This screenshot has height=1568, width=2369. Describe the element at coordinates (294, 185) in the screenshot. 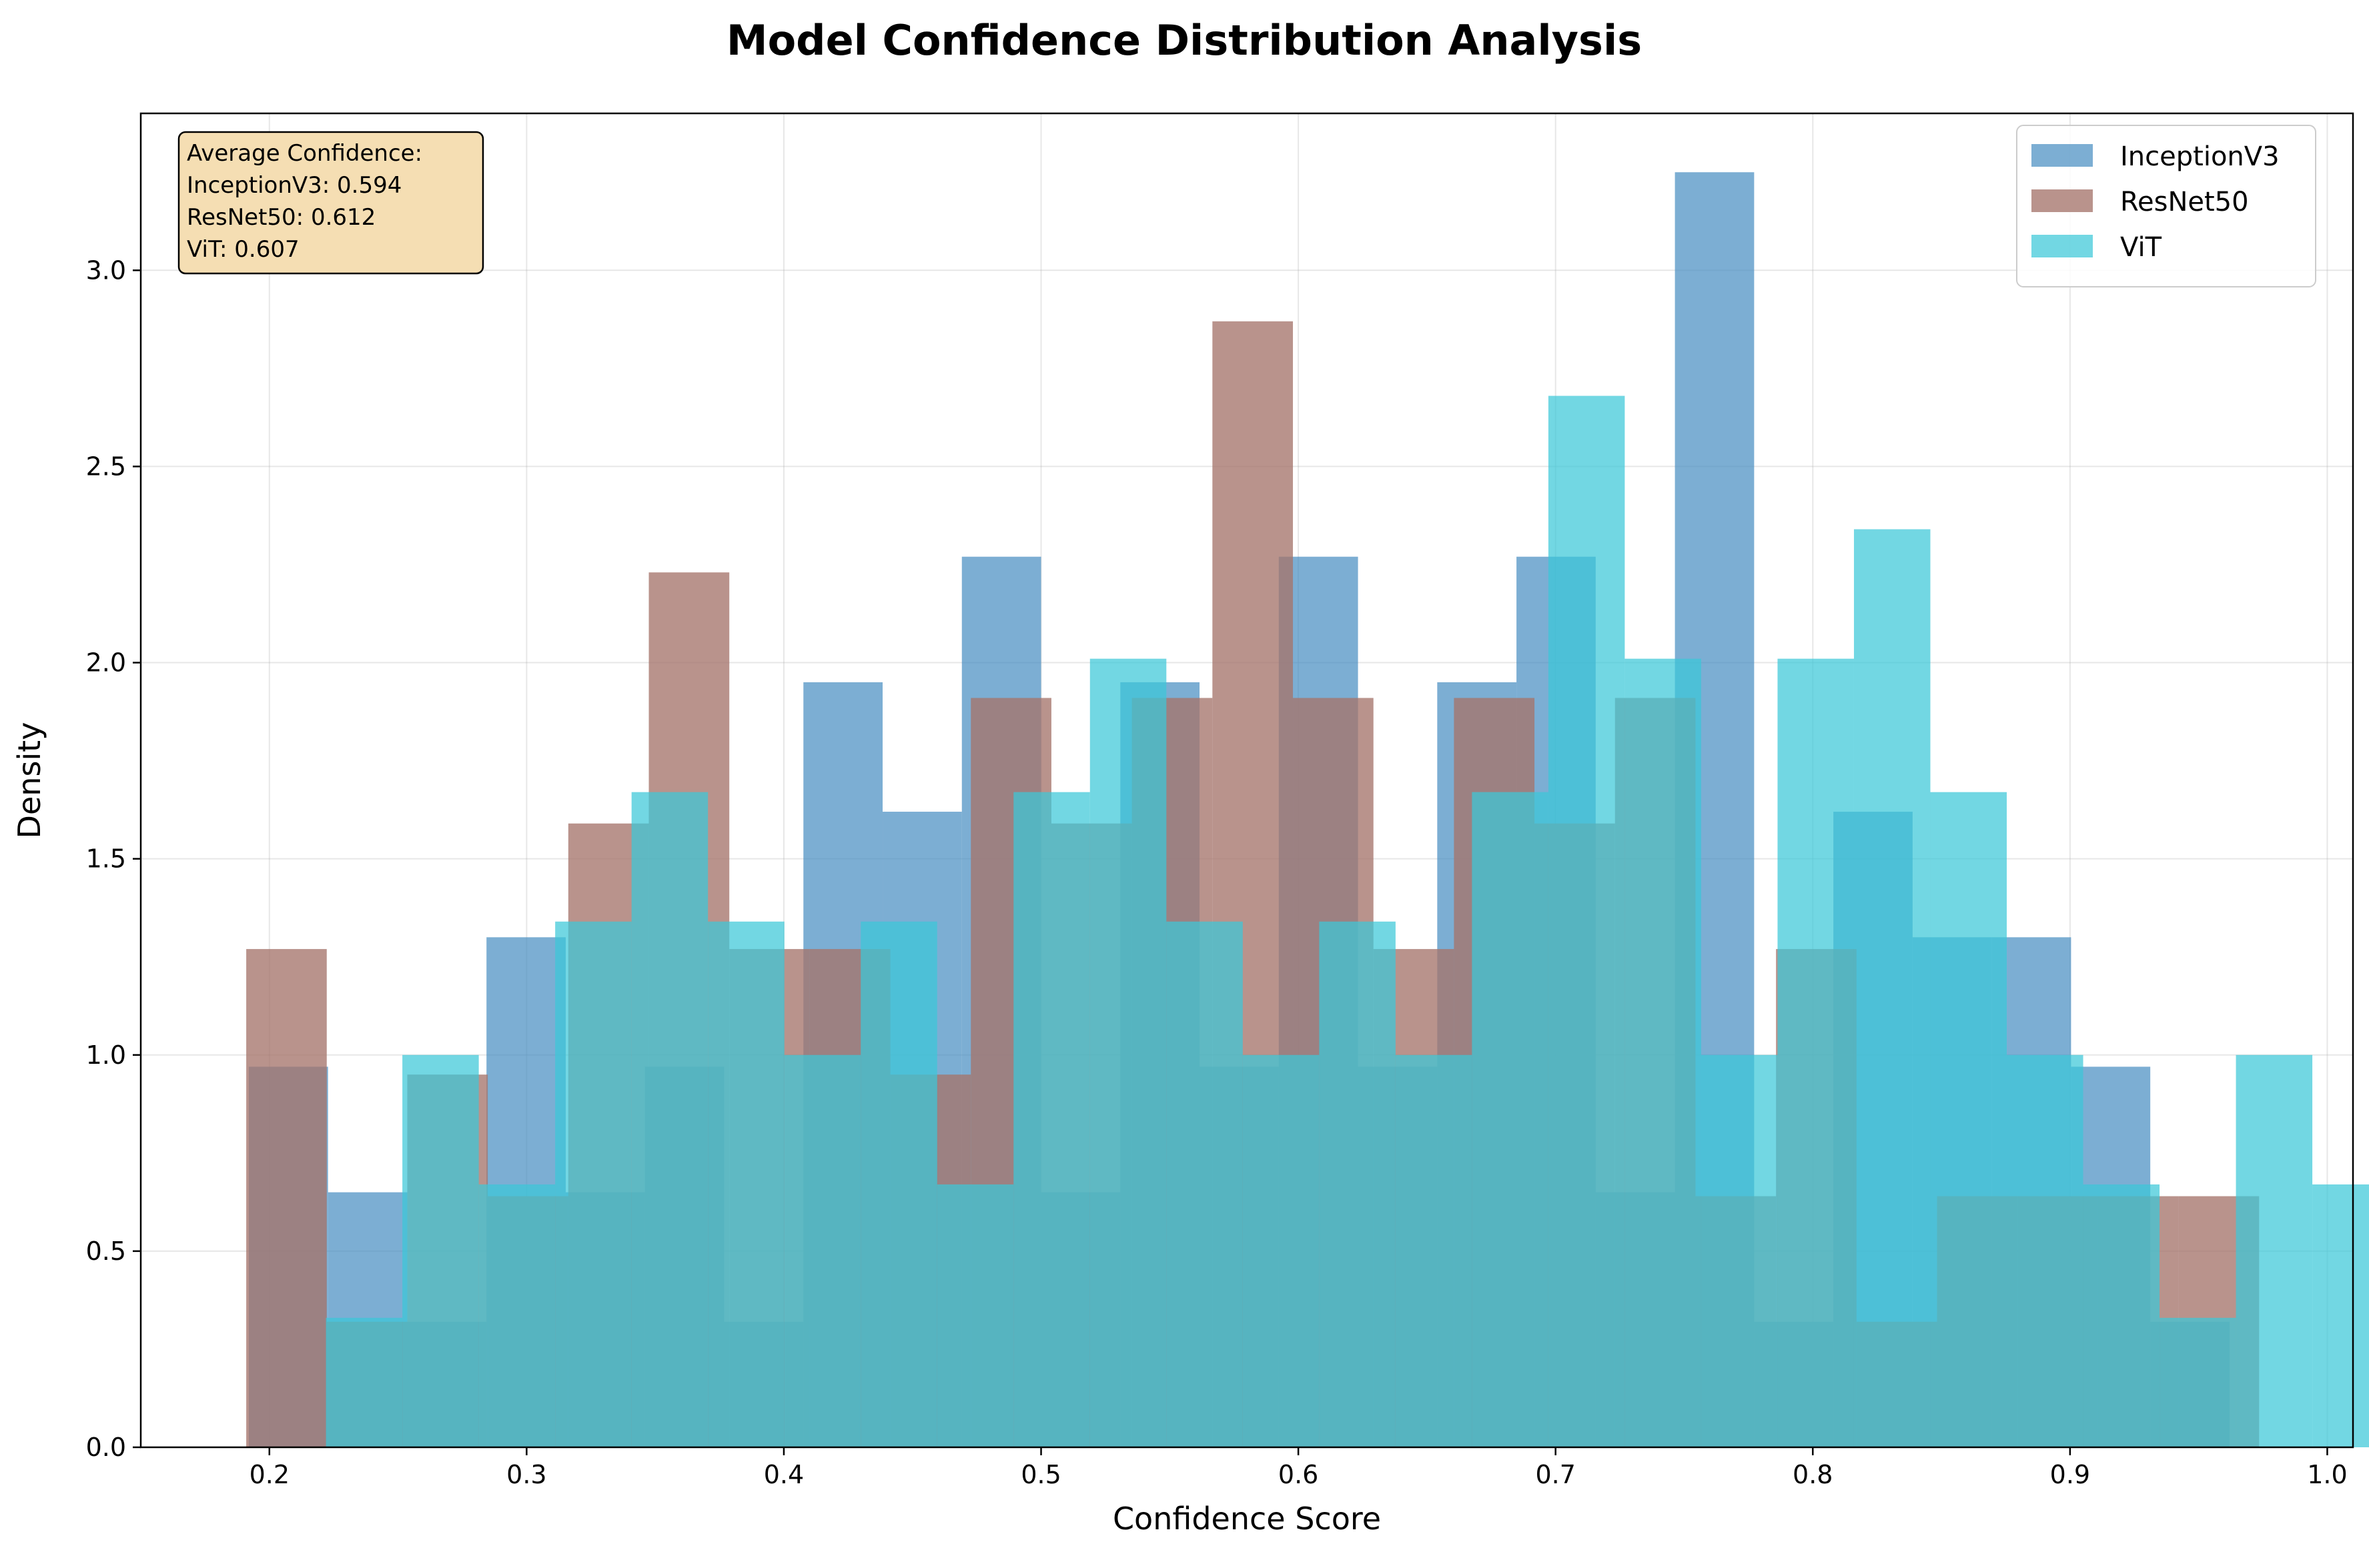

I see `annotation-line: InceptionV3: 0.594` at that location.